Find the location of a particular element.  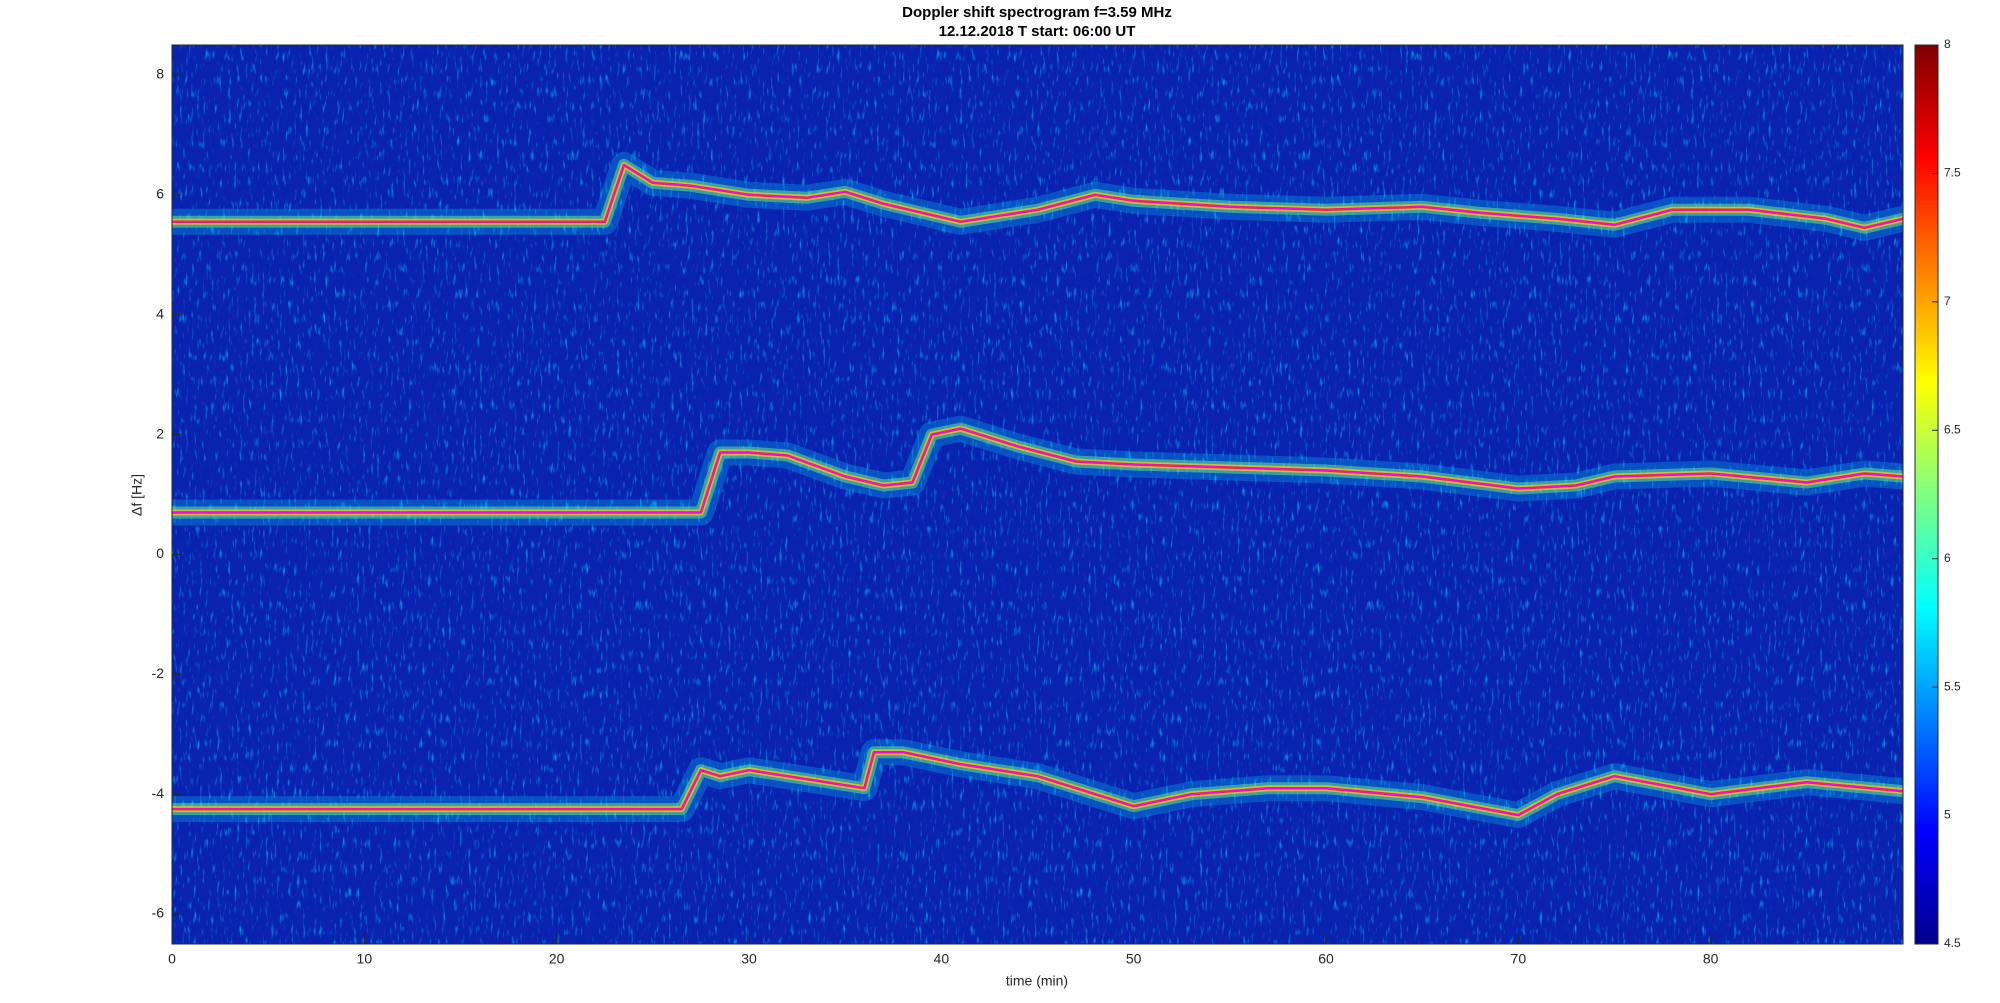

colorbar-tick-label: 7 is located at coordinates (1947, 301).